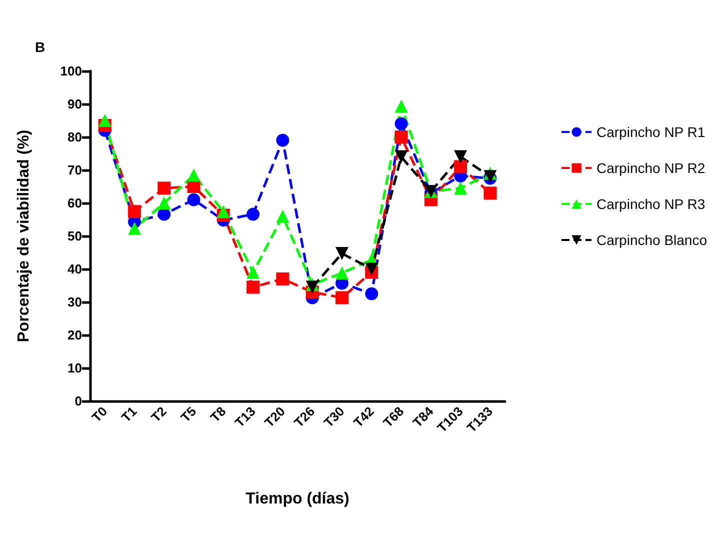 The image size is (722, 533). Describe the element at coordinates (129, 415) in the screenshot. I see `x-tick-label: T1` at that location.